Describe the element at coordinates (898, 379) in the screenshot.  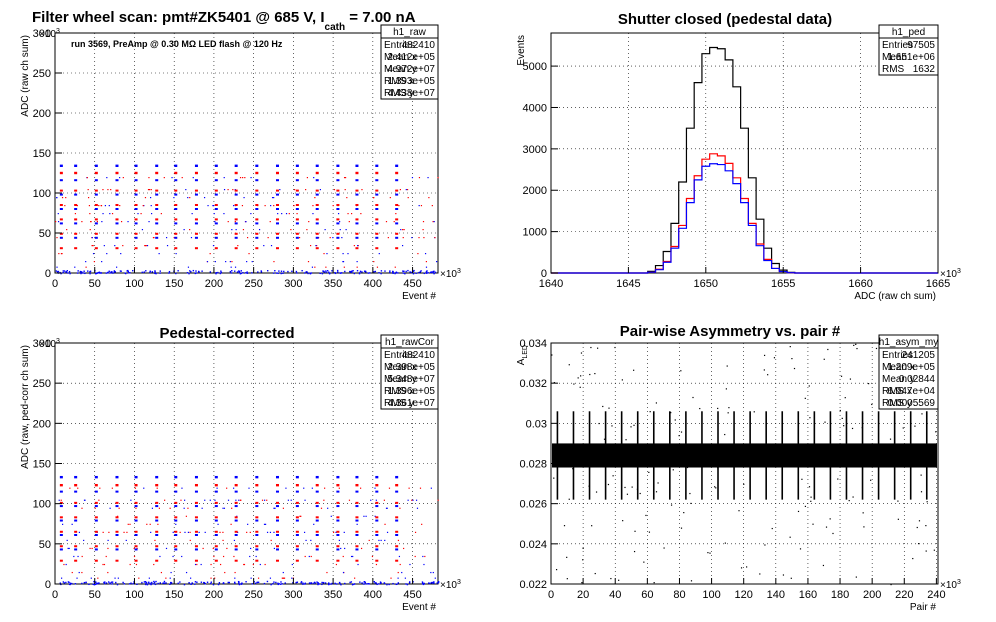
I see `stats-row-label: Mean y` at that location.